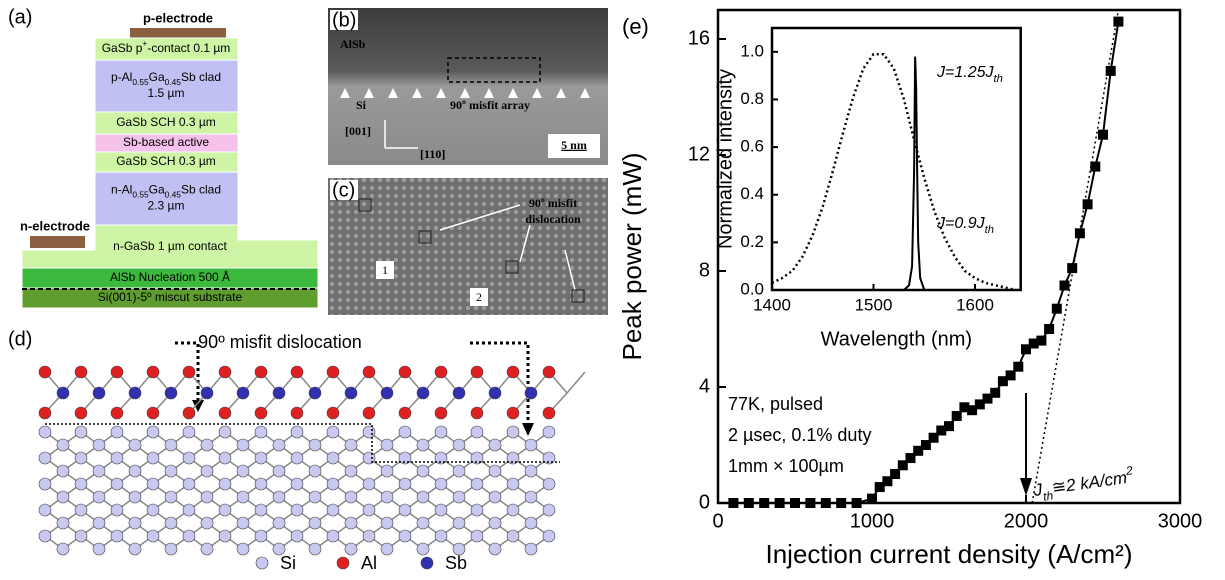  Describe the element at coordinates (353, 44) in the screenshot. I see `tem-label: AlSb` at that location.